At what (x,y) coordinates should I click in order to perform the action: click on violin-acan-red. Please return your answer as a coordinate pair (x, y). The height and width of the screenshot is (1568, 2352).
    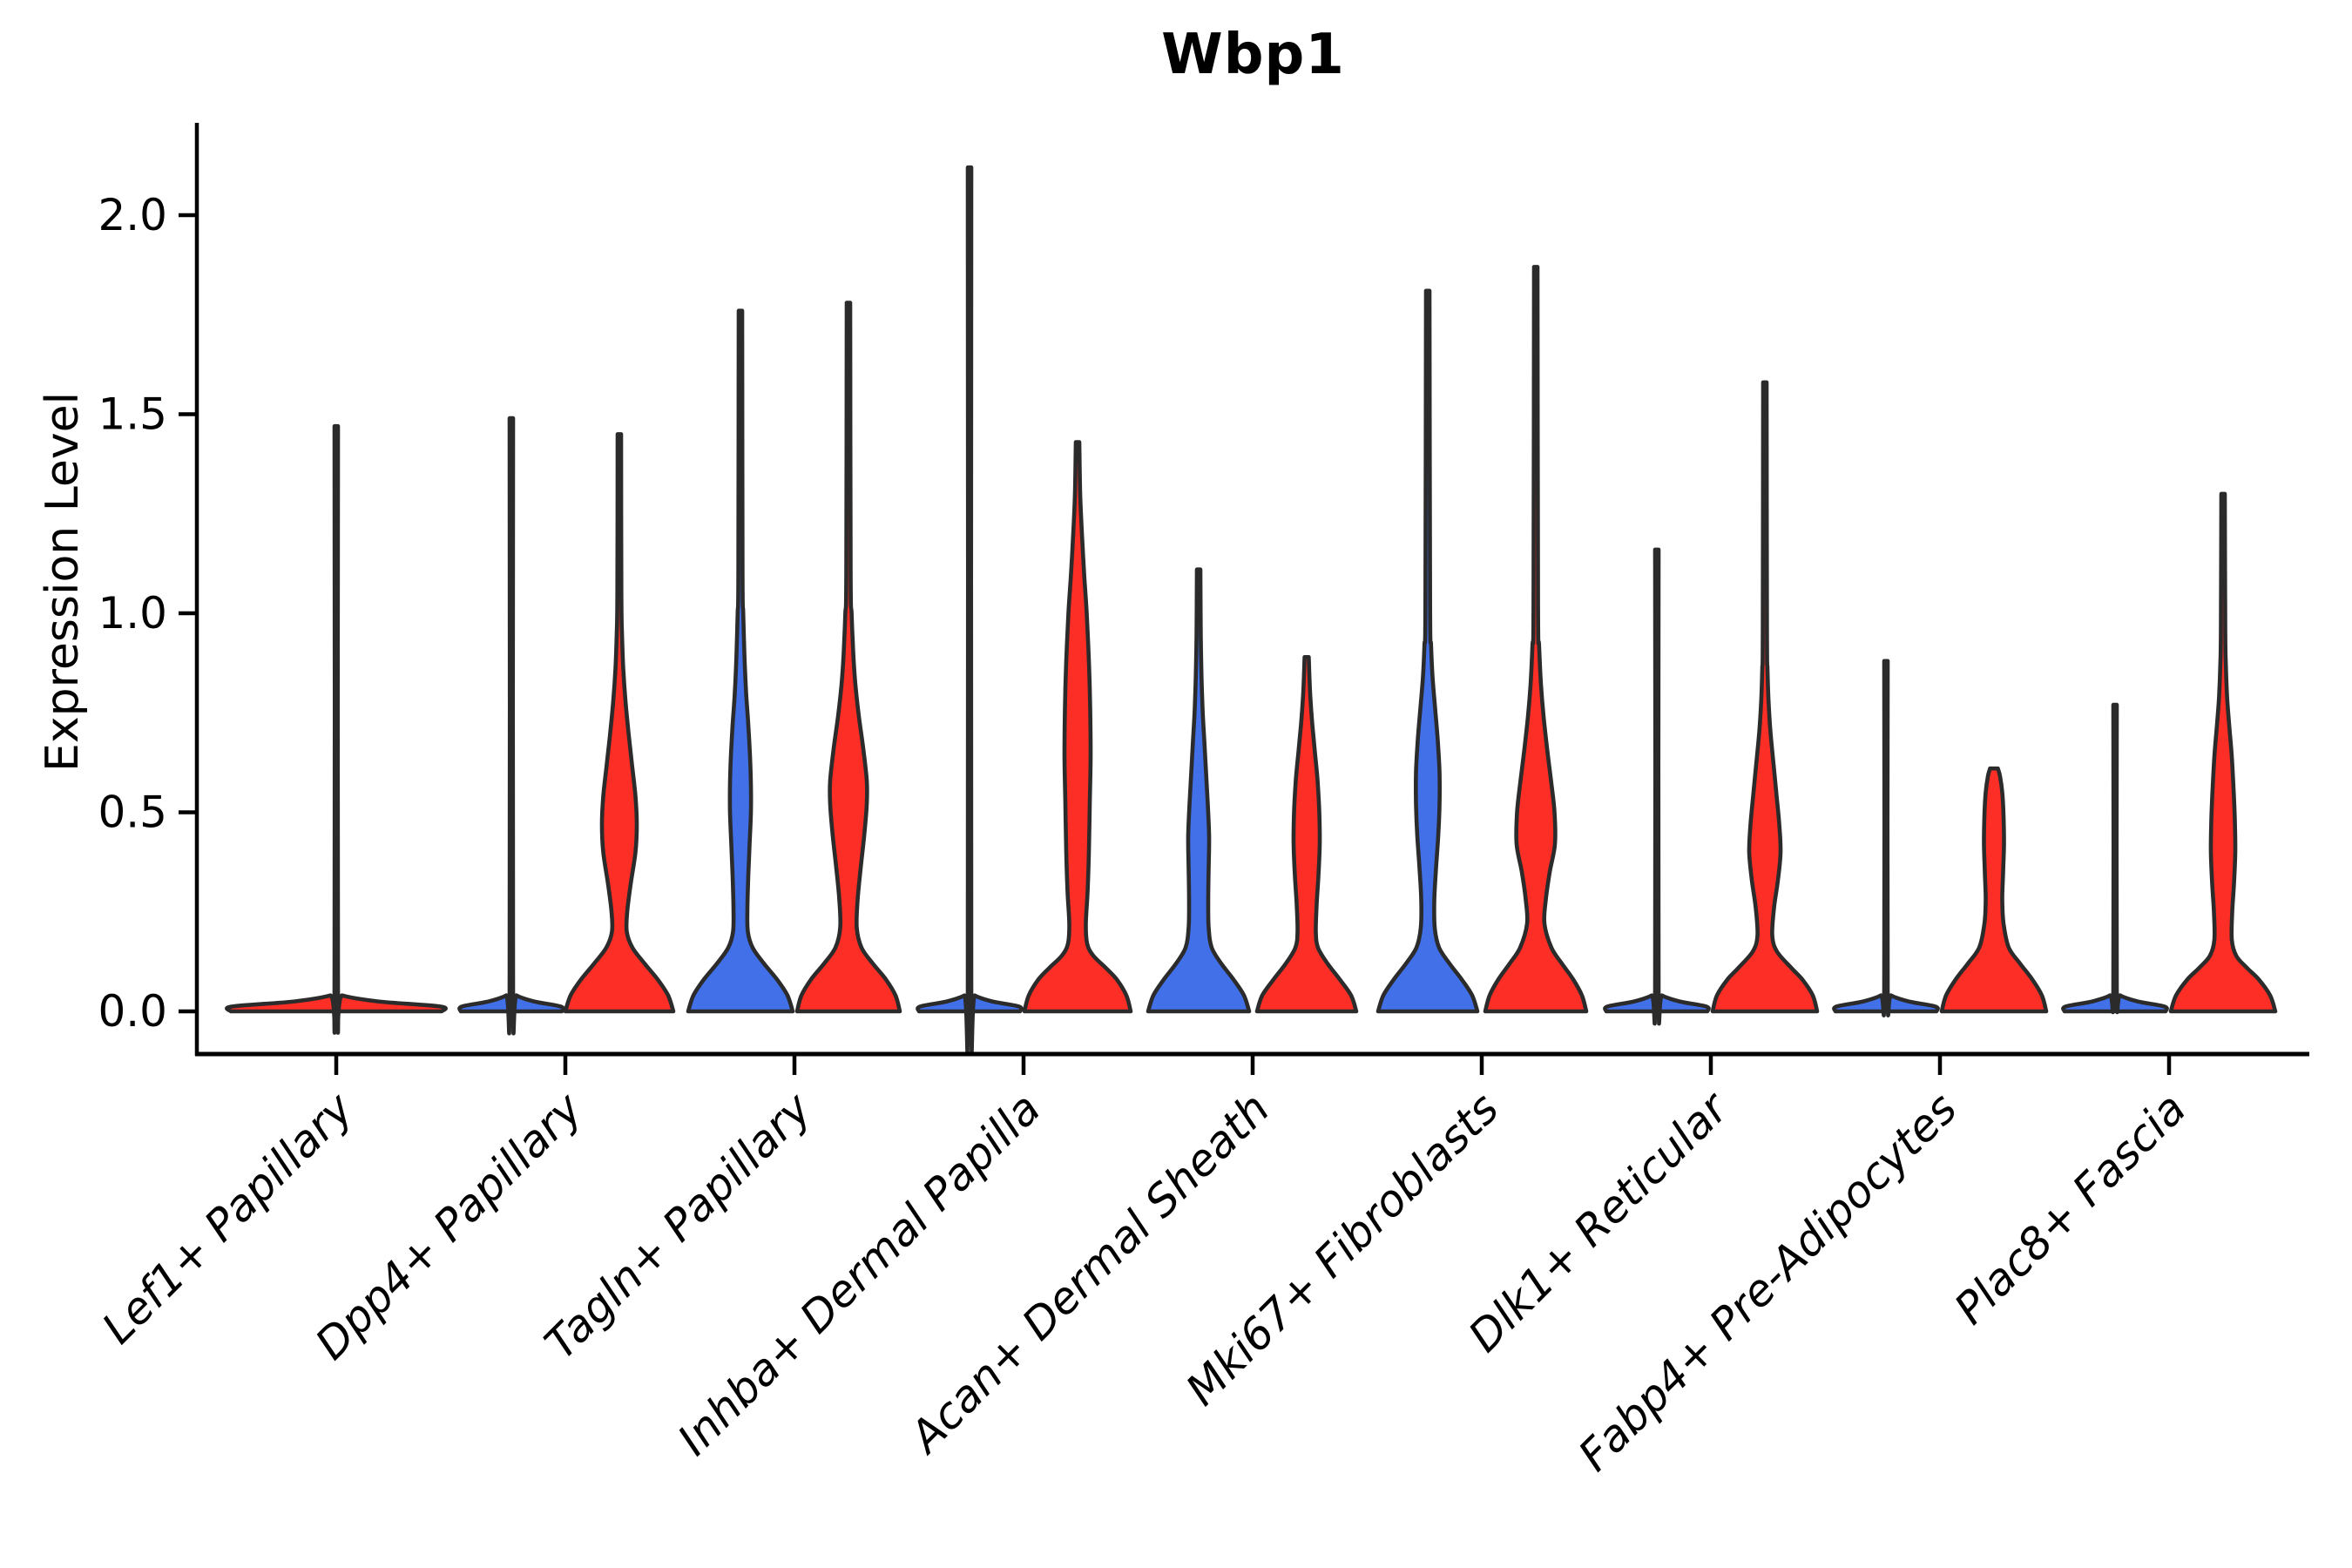
    Looking at the image, I should click on (1306, 834).